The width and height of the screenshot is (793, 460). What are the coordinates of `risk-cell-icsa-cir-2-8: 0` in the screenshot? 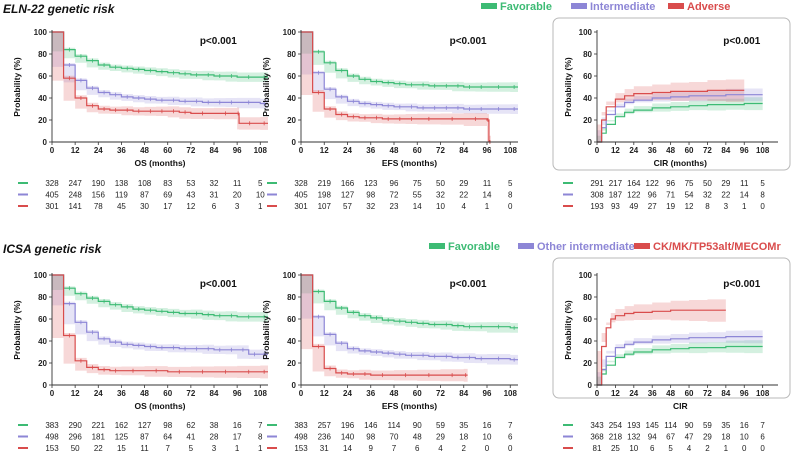 It's located at (744, 448).